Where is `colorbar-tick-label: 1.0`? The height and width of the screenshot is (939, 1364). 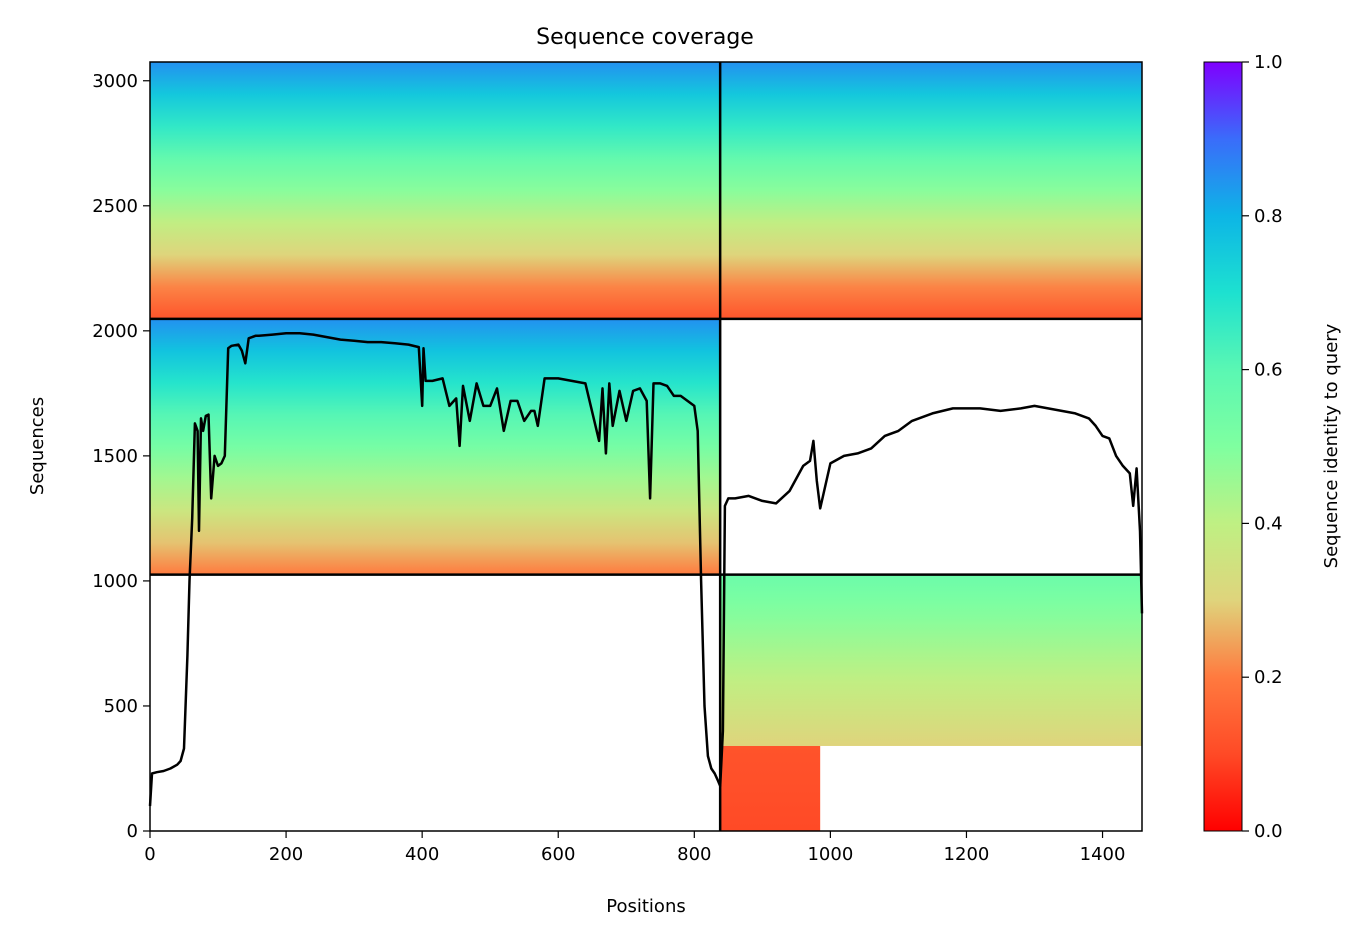
colorbar-tick-label: 1.0 is located at coordinates (1268, 62).